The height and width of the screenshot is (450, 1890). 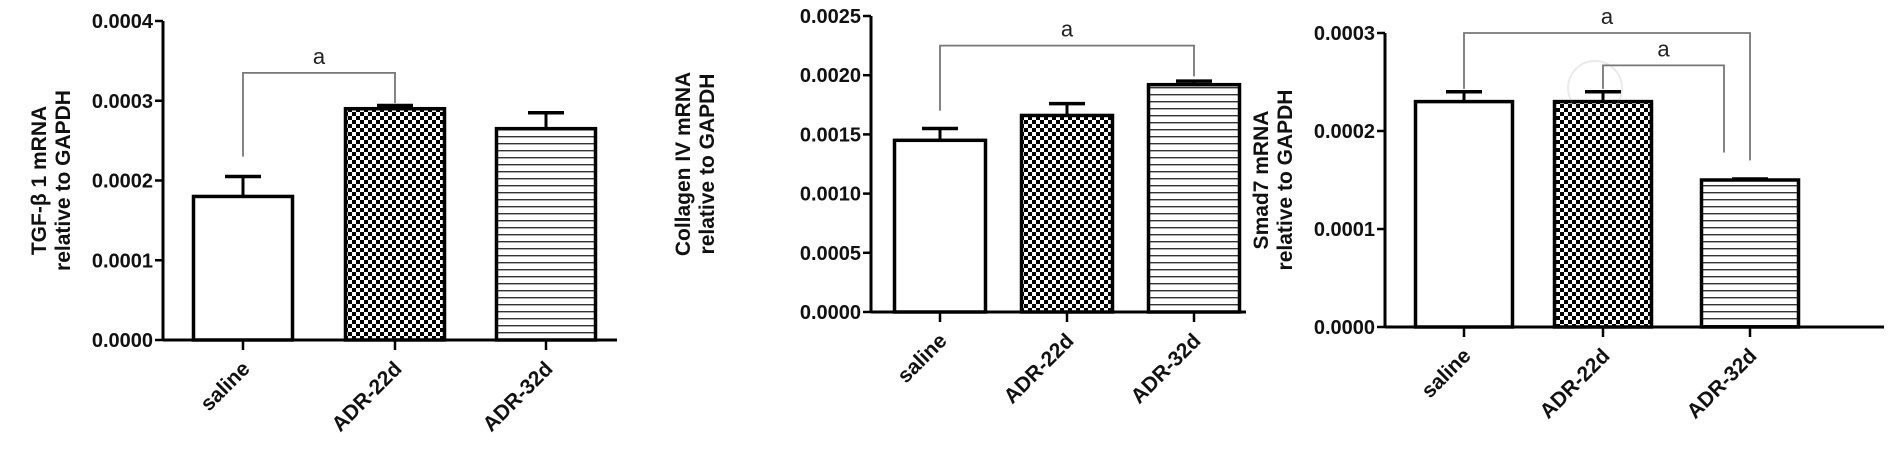 What do you see at coordinates (830, 254) in the screenshot?
I see `y-tick-label: 0.0005` at bounding box center [830, 254].